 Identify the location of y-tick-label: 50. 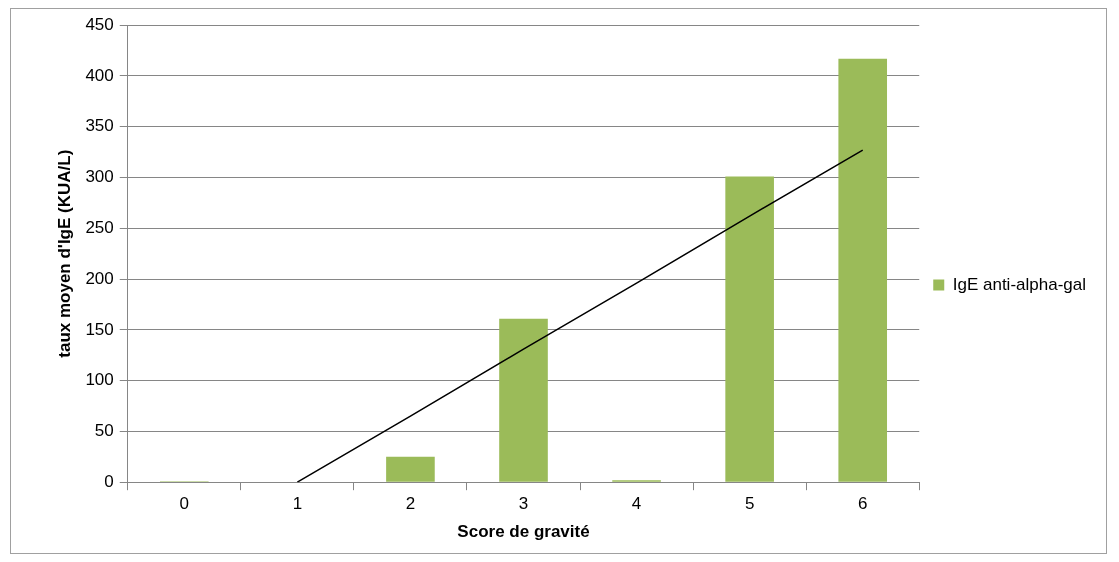
(104, 431).